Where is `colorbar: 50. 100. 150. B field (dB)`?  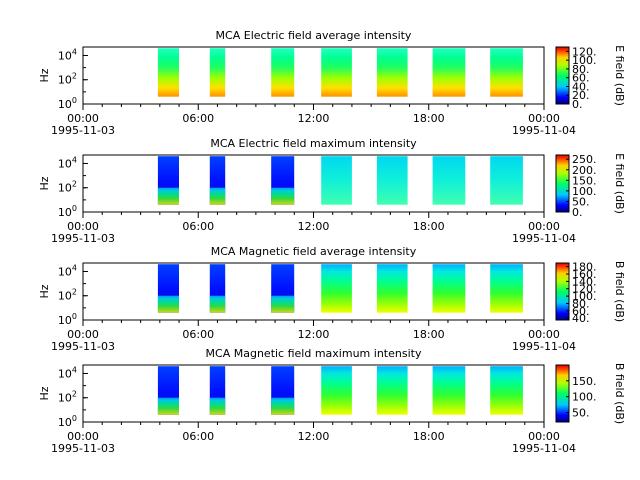
colorbar: 50. 100. 150. B field (dB) is located at coordinates (590, 393).